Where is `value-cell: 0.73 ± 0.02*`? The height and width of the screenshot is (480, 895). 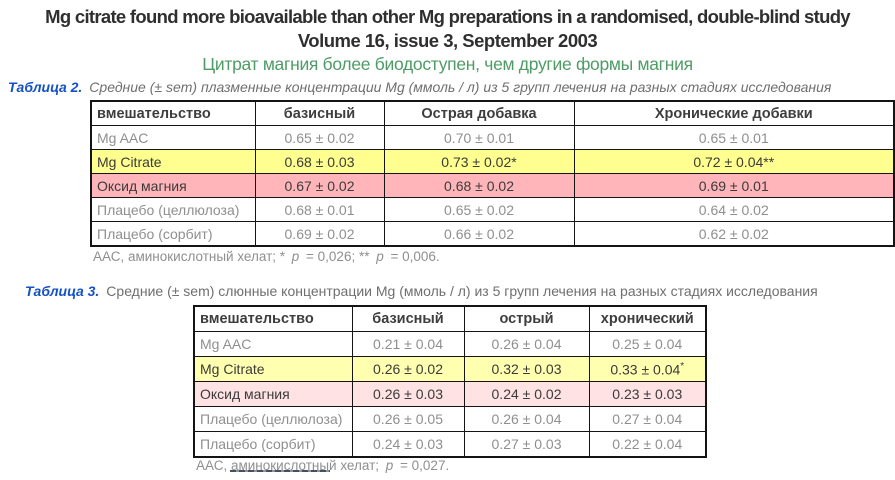 value-cell: 0.73 ± 0.02* is located at coordinates (479, 161).